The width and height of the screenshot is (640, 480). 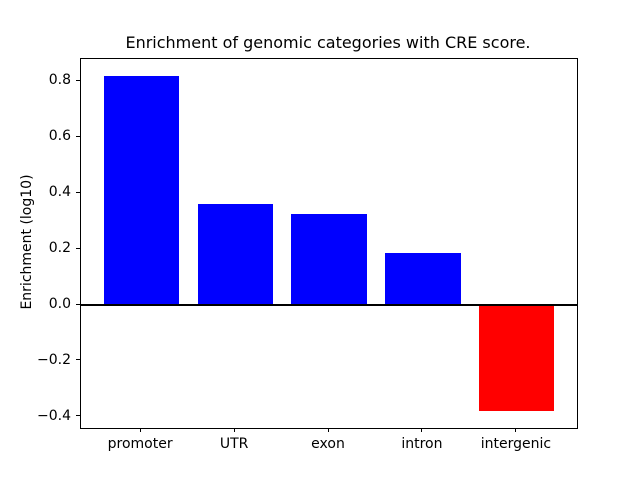 I want to click on zero-line, so click(x=329, y=305).